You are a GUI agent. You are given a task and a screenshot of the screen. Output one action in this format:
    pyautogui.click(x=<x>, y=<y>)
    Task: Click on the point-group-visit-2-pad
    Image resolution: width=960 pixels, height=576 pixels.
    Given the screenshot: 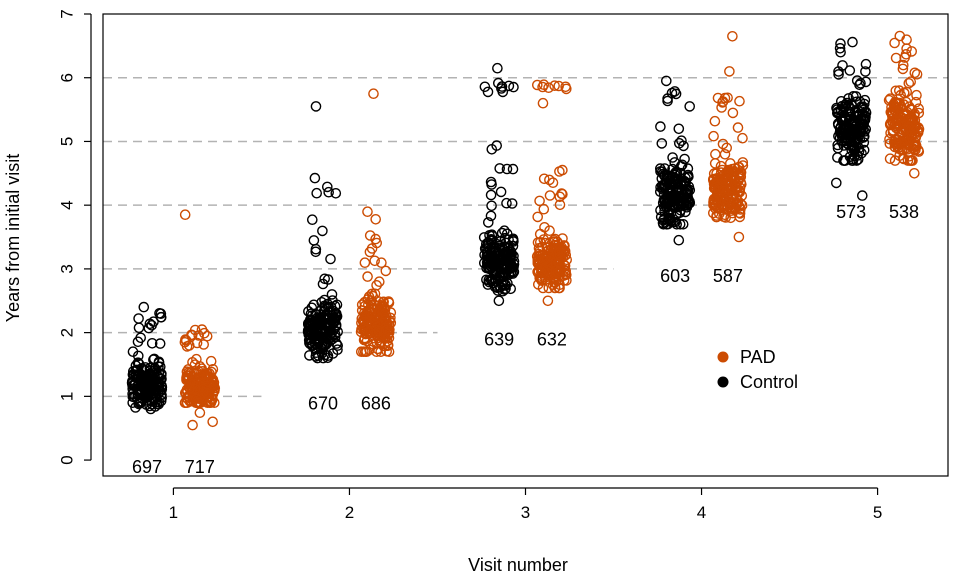 What is the action you would take?
    pyautogui.click(x=376, y=223)
    